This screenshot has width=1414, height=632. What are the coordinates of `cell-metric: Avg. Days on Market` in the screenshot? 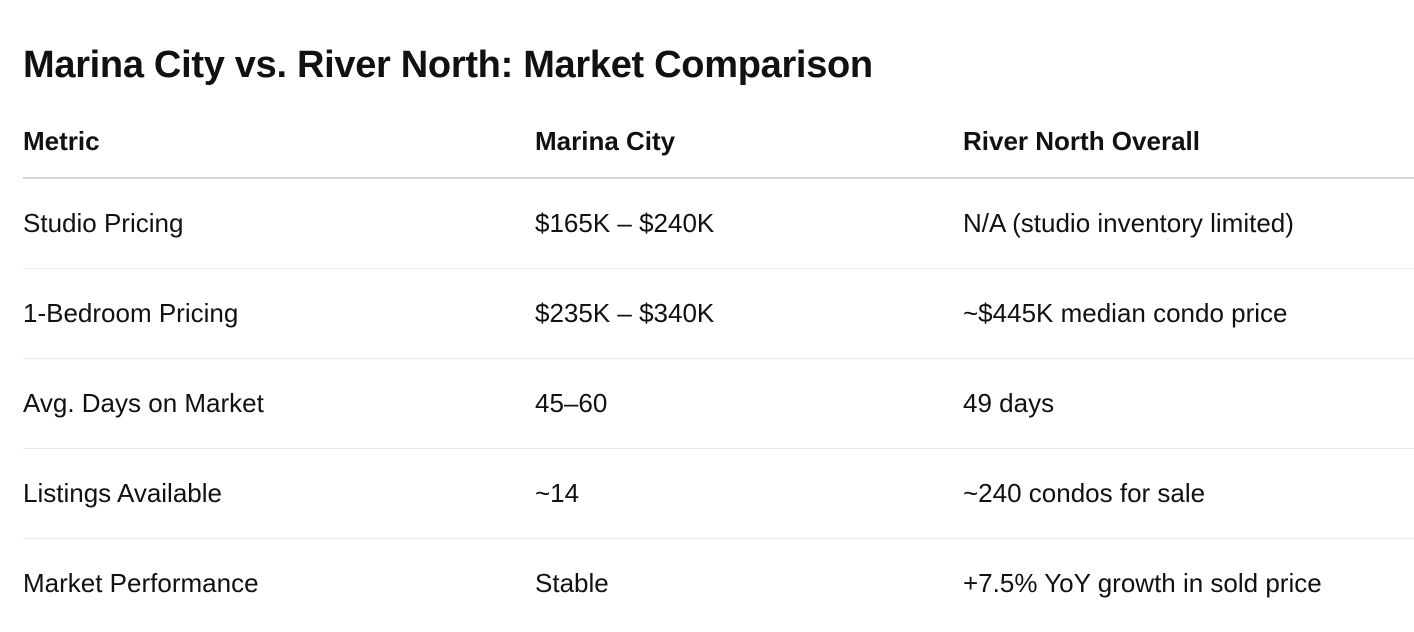 It's located at (279, 403).